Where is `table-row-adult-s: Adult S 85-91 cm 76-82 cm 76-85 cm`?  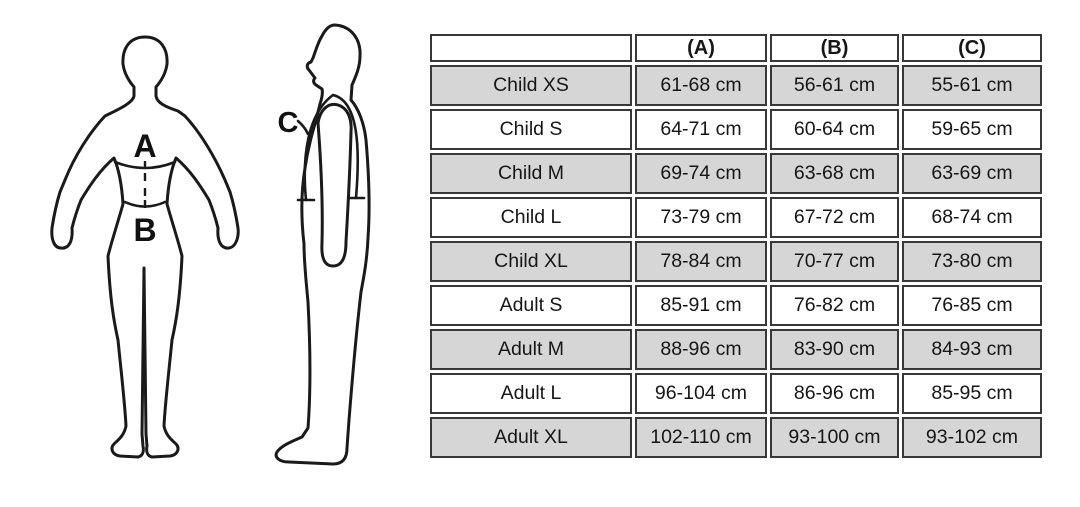 table-row-adult-s: Adult S 85-91 cm 76-82 cm 76-85 cm is located at coordinates (736, 305).